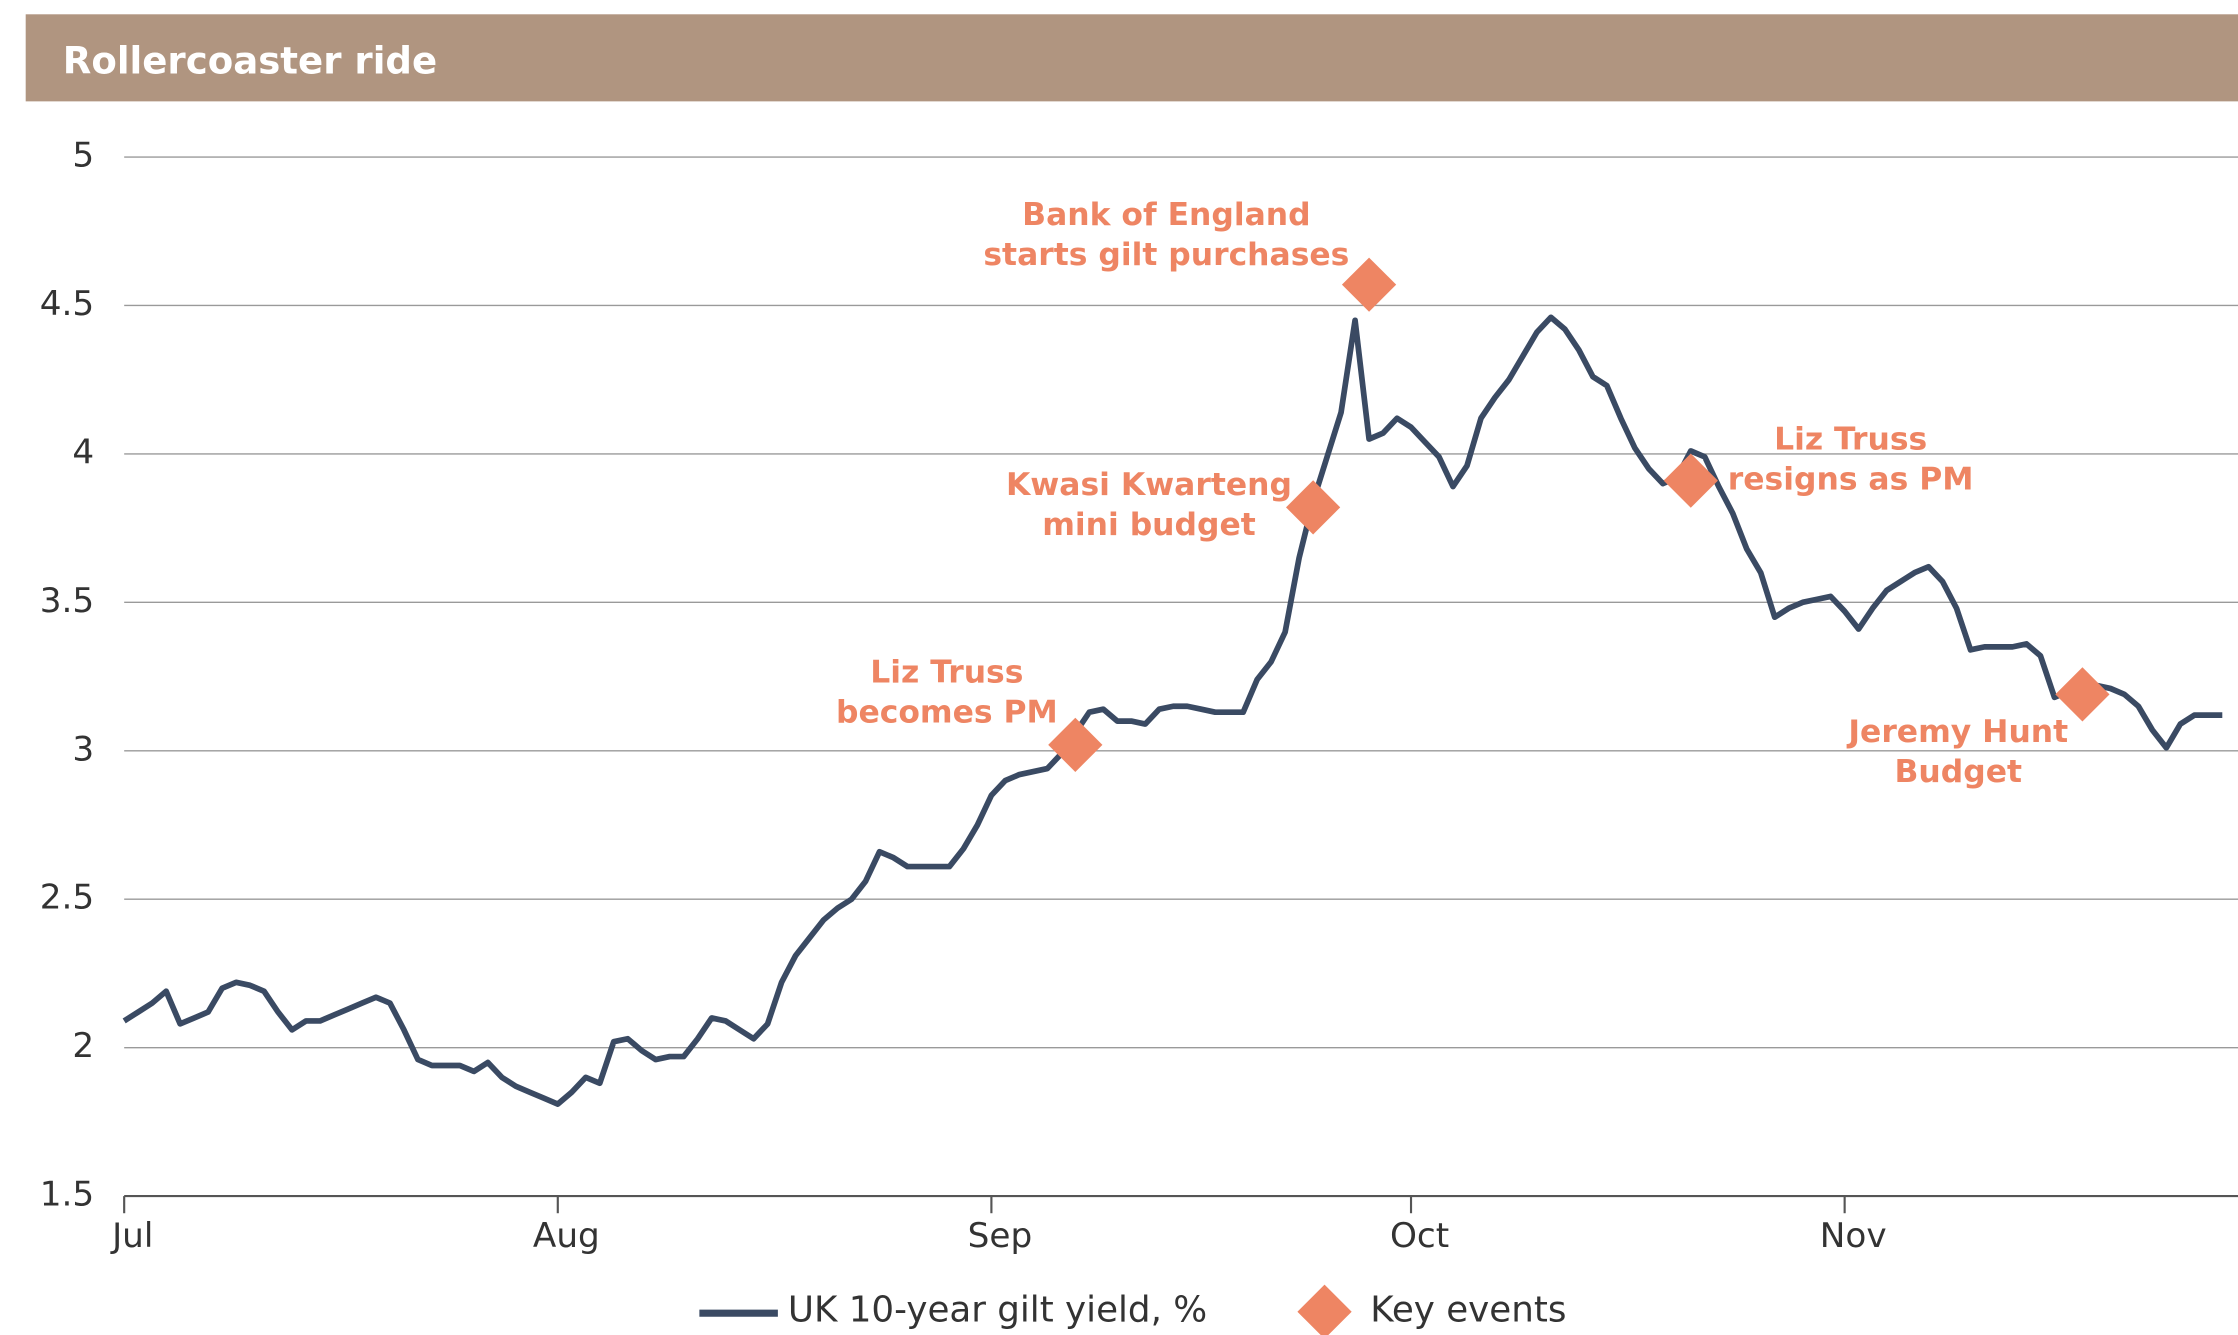 The height and width of the screenshot is (1335, 2238). I want to click on legend-label: UK 10-year gilt yield, %, so click(997, 1310).